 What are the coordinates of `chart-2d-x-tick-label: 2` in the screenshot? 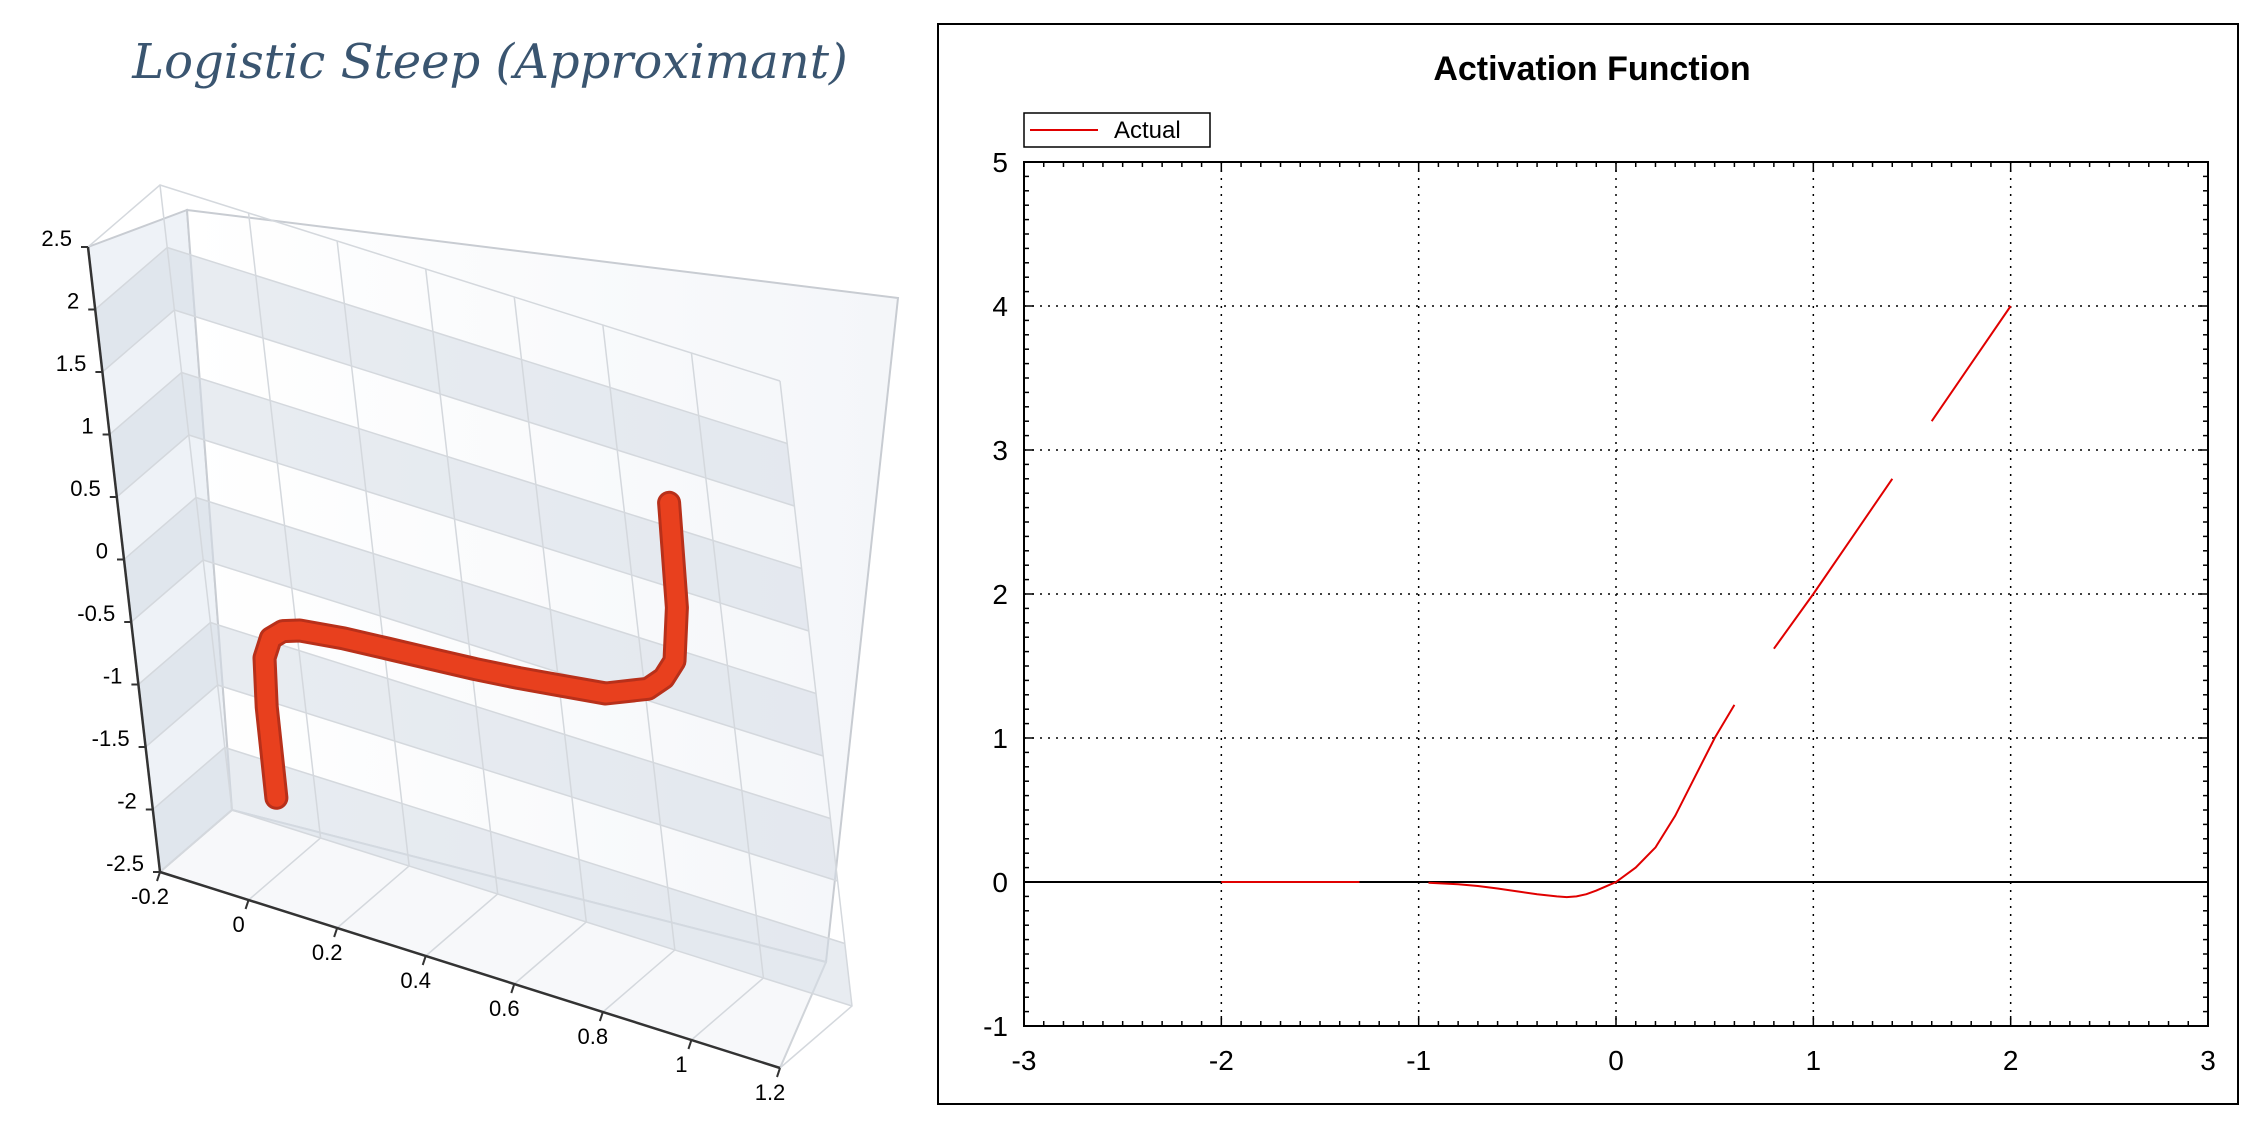 It's located at (2011, 1060).